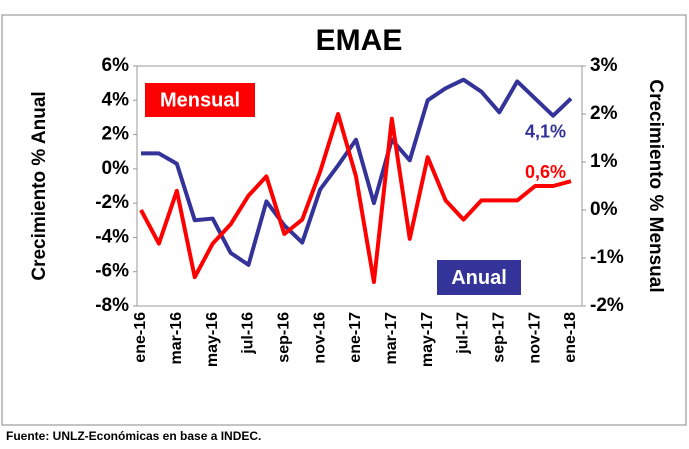  What do you see at coordinates (112, 305) in the screenshot?
I see `y-tick-label: -8%` at bounding box center [112, 305].